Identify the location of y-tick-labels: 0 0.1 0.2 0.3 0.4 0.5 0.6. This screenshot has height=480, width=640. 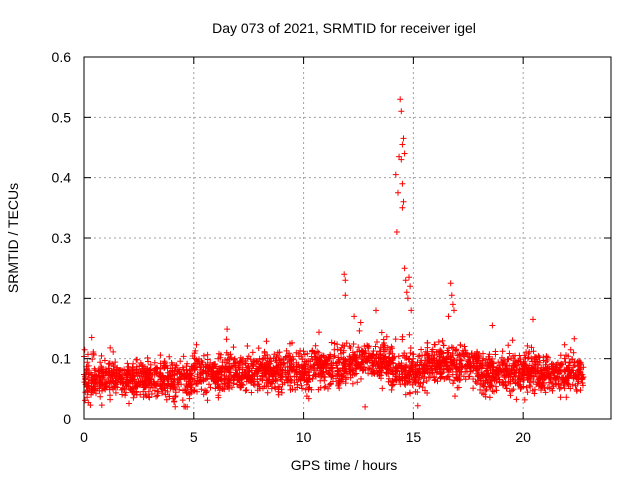
(62, 238).